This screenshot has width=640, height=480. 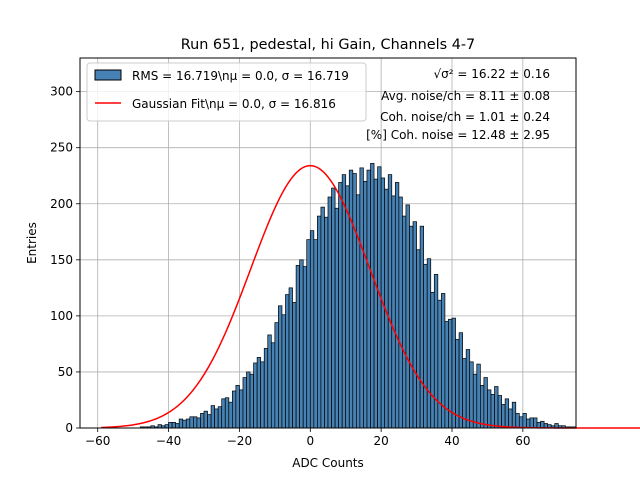 I want to click on y-tick-label: 0, so click(x=69, y=428).